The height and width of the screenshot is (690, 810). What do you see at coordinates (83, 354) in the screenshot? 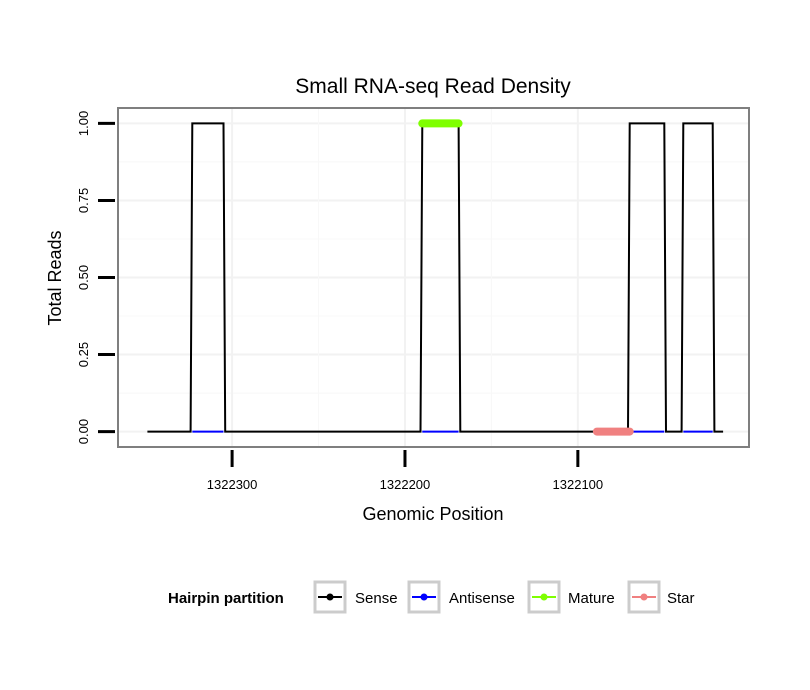
I see `y-tick-label: 0.25` at bounding box center [83, 354].